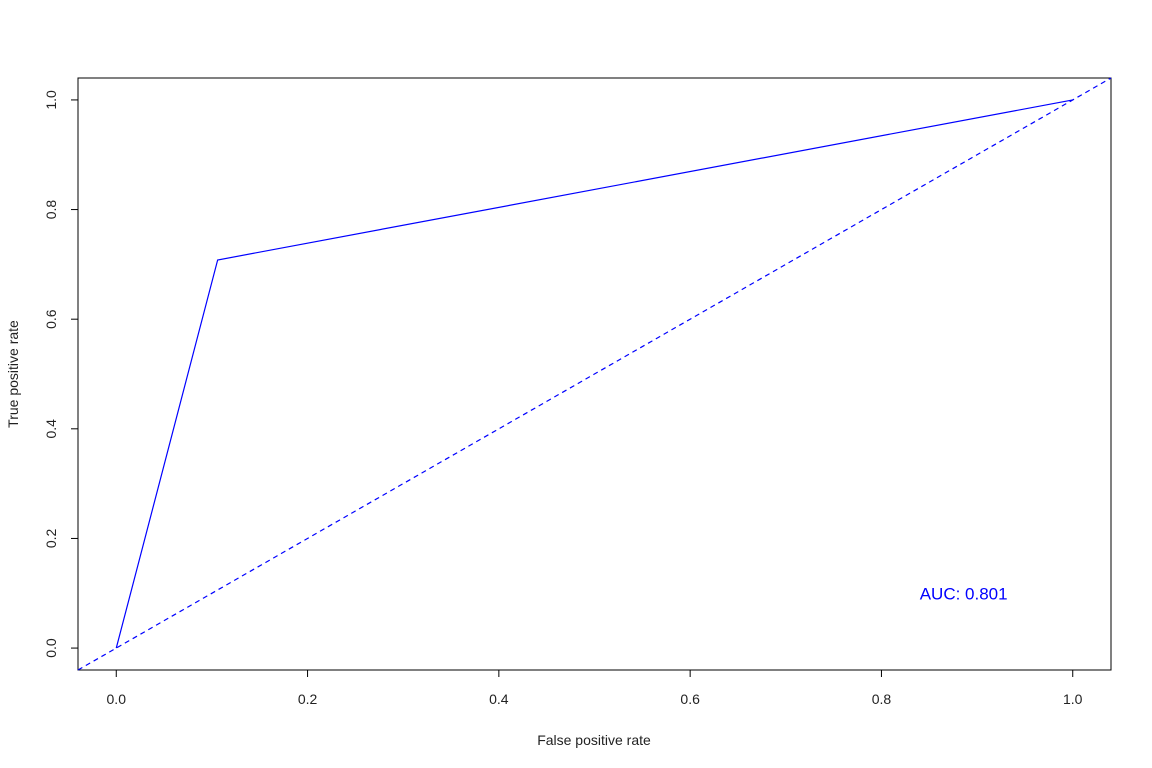 The height and width of the screenshot is (768, 1152). Describe the element at coordinates (51, 429) in the screenshot. I see `y-tick-label: 0.4` at that location.